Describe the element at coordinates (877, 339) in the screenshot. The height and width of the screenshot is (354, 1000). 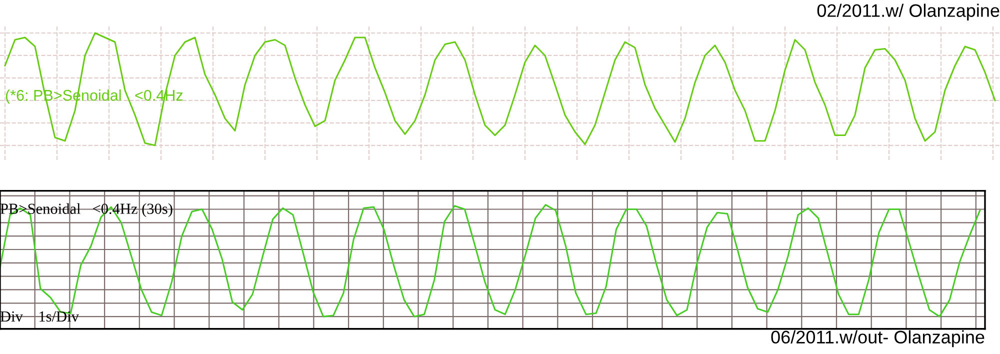
I see `x-axis-title: 06/2011.w/out- Olanzapine` at that location.